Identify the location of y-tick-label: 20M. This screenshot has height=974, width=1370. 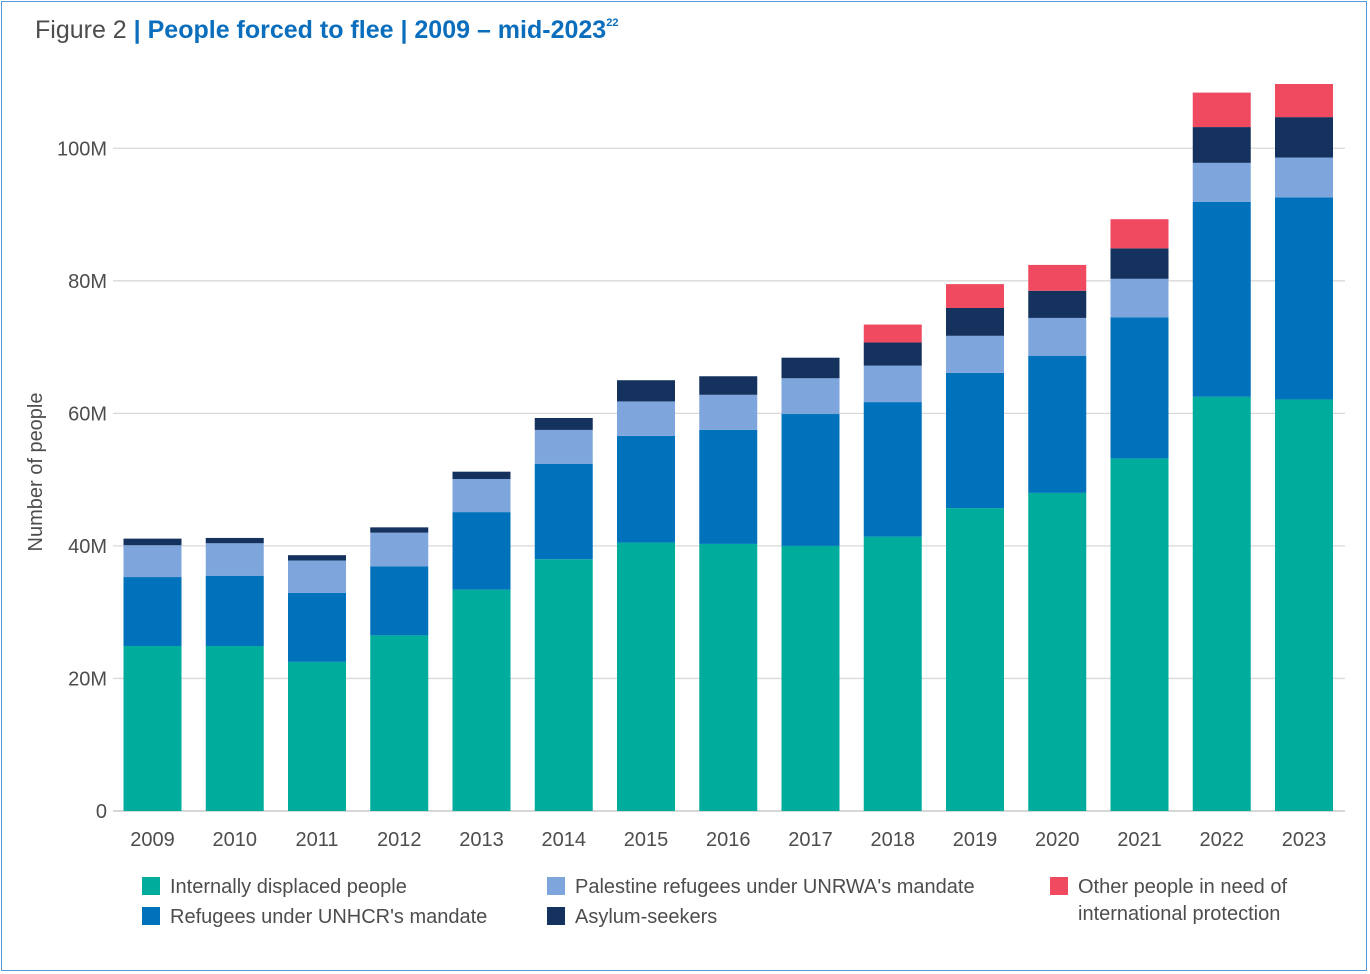
(87, 679).